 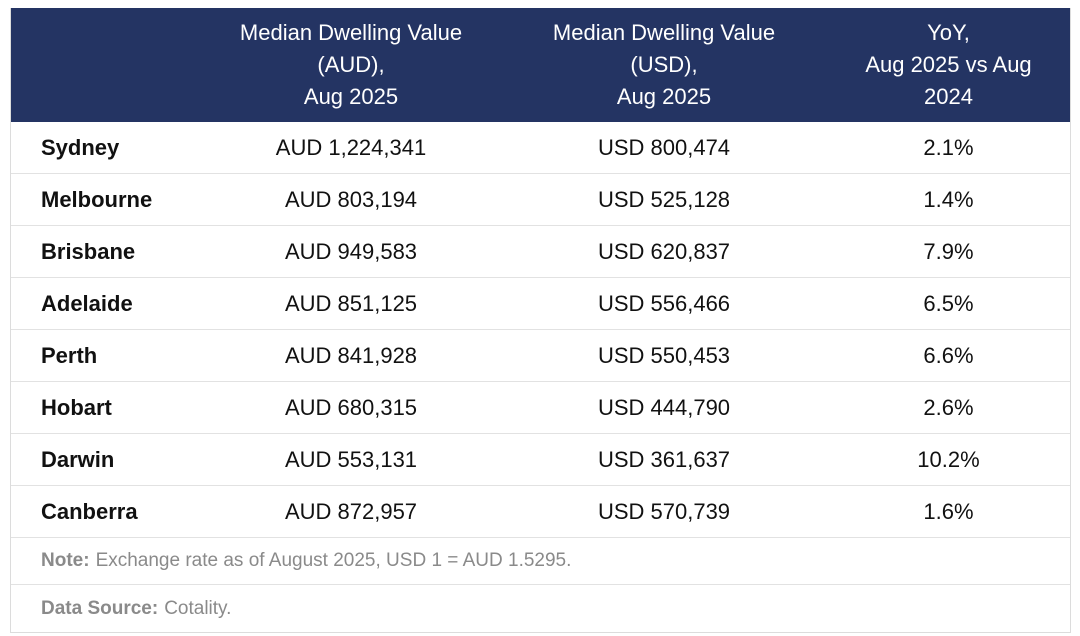 I want to click on city-cell: Hobart, so click(x=106, y=407).